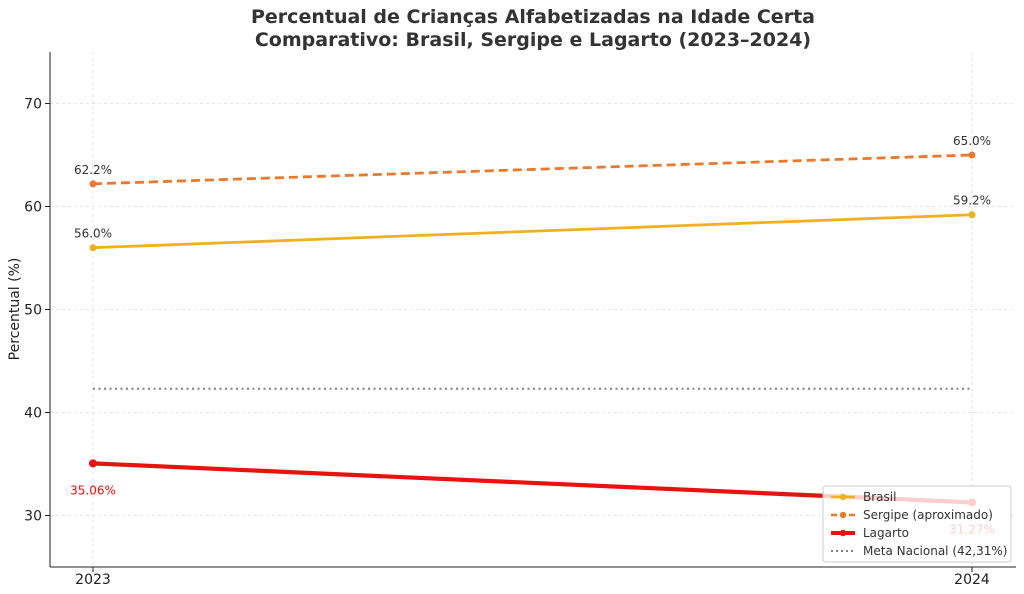 The height and width of the screenshot is (594, 1024). Describe the element at coordinates (33, 517) in the screenshot. I see `y-tick-label: 30` at that location.